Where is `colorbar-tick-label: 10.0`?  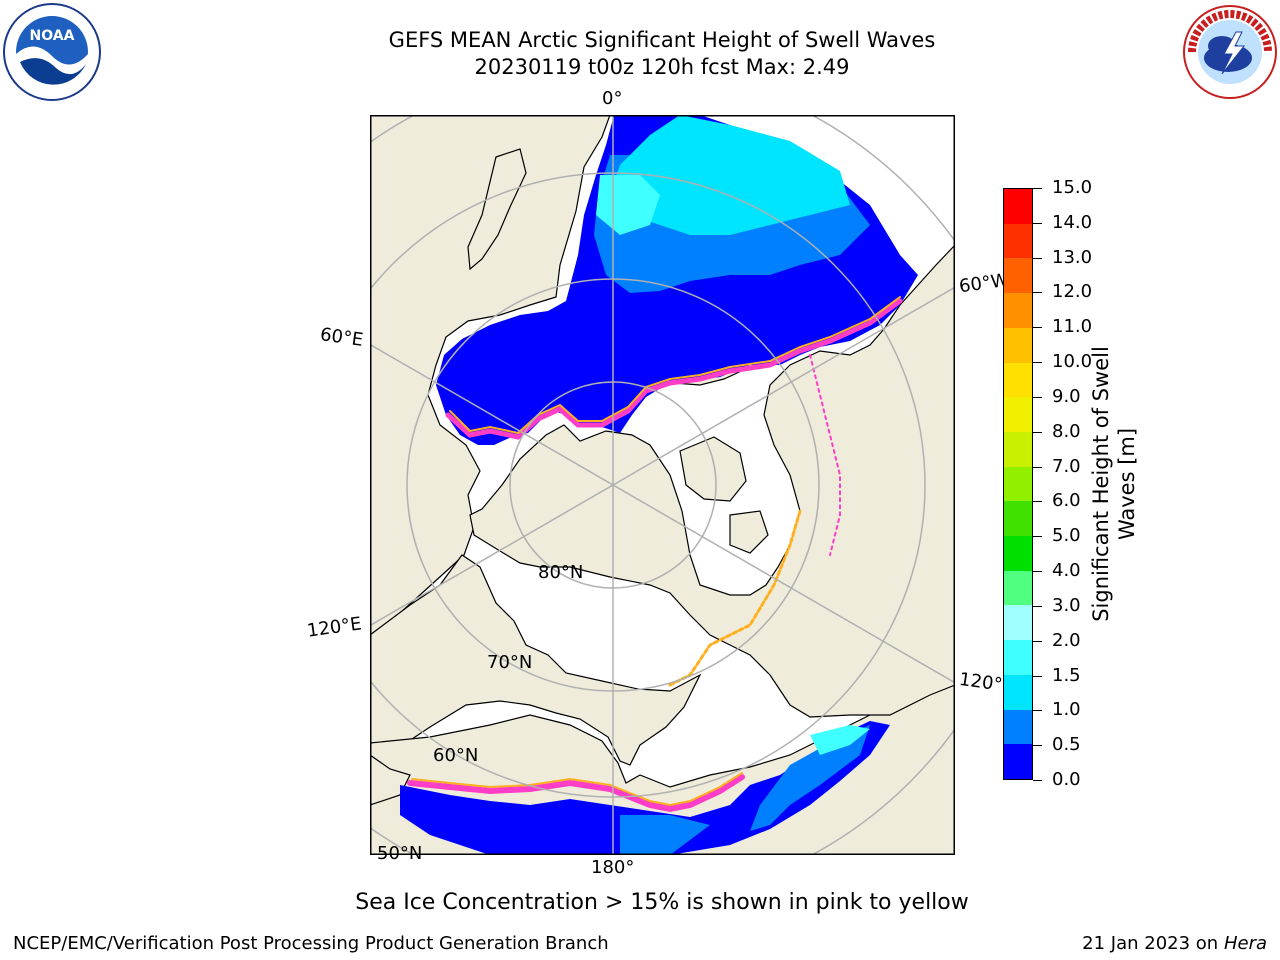
colorbar-tick-label: 10.0 is located at coordinates (1072, 362).